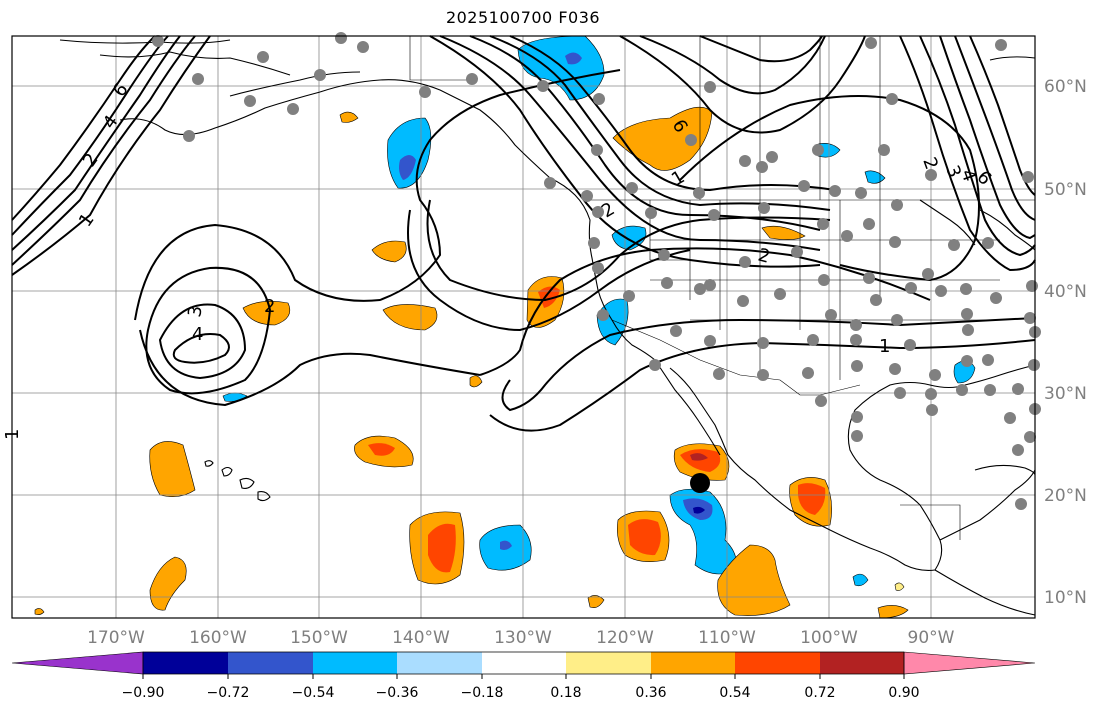 The height and width of the screenshot is (712, 1105). I want to click on lon-label: 130°W, so click(523, 638).